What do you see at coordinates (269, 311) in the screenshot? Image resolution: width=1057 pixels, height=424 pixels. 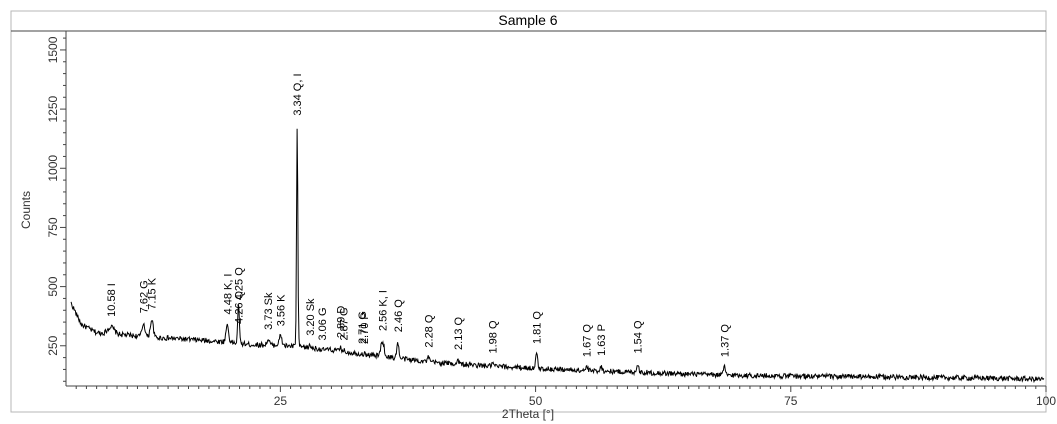 I see `peak-label: 3.73 Sk` at bounding box center [269, 311].